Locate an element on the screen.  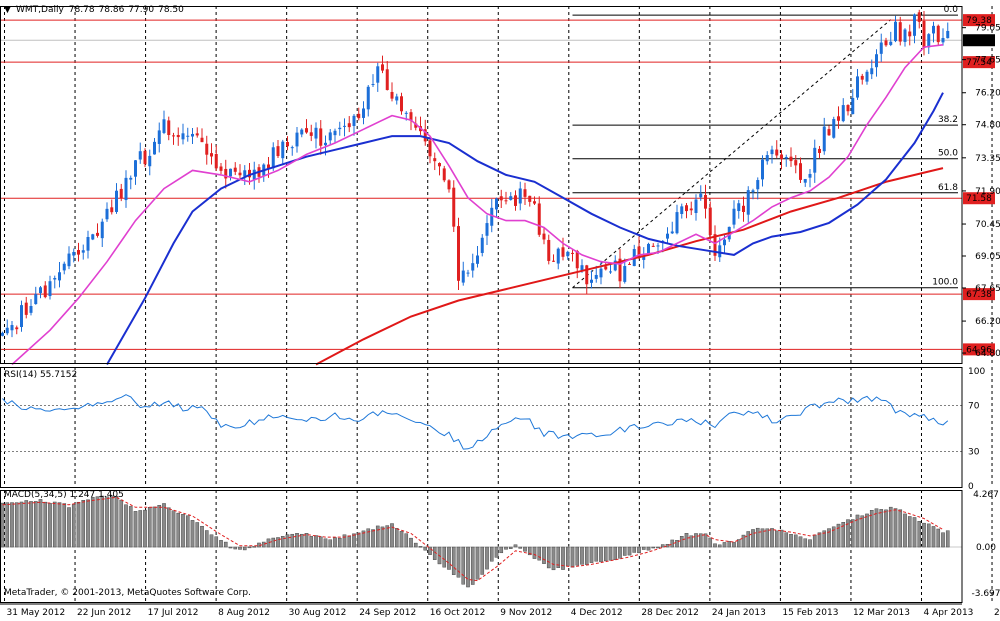
date-tick-label: 30 Aug 2012 is located at coordinates (318, 613).